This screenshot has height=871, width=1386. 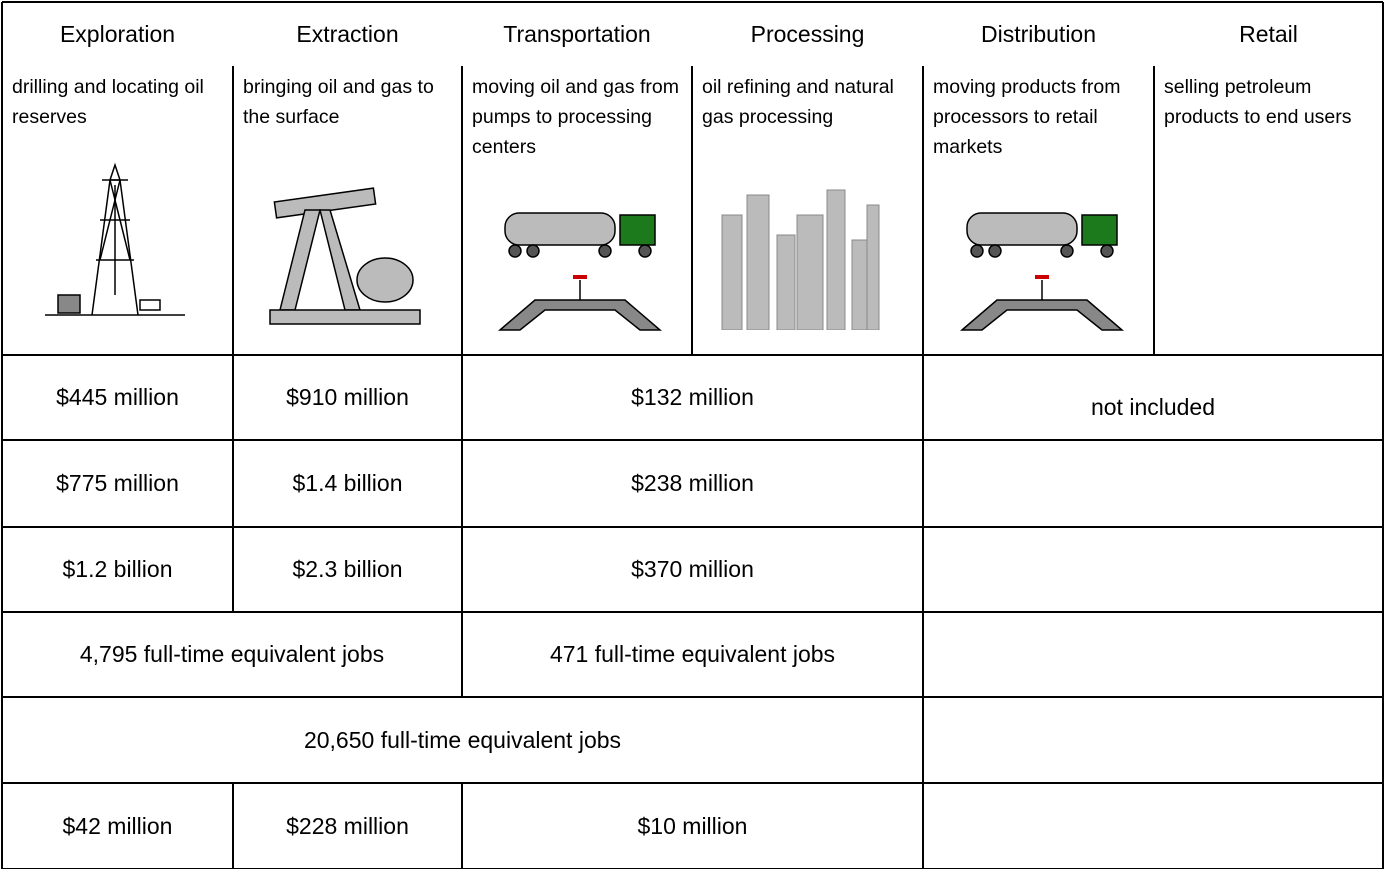 I want to click on distribution-icon, so click(x=1042, y=271).